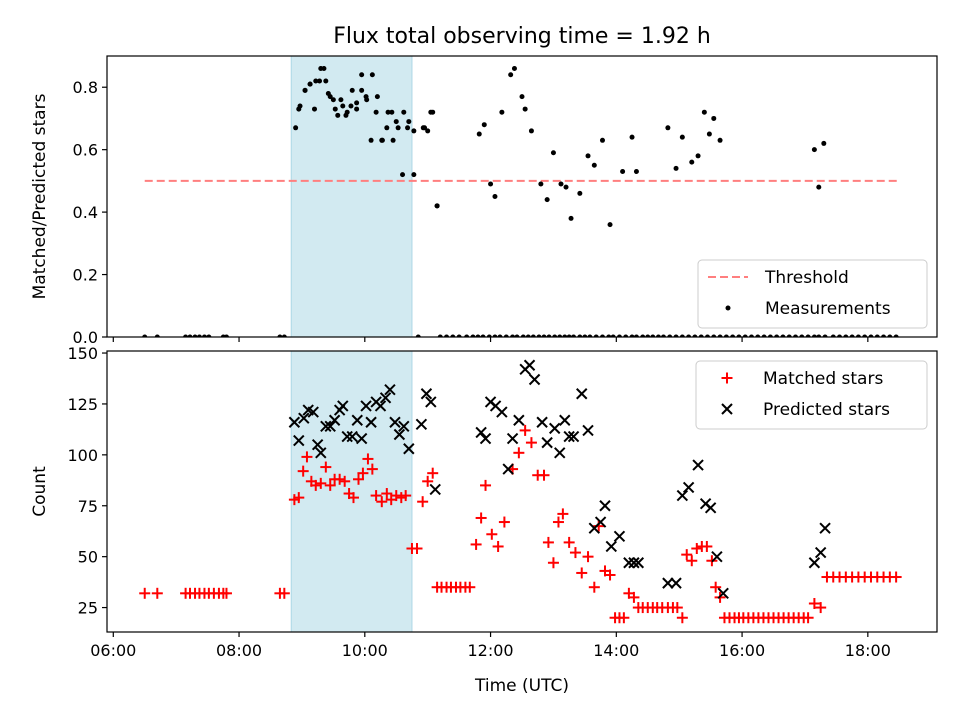 Image resolution: width=960 pixels, height=720 pixels. I want to click on legend-measurement-label: Measurements, so click(828, 309).